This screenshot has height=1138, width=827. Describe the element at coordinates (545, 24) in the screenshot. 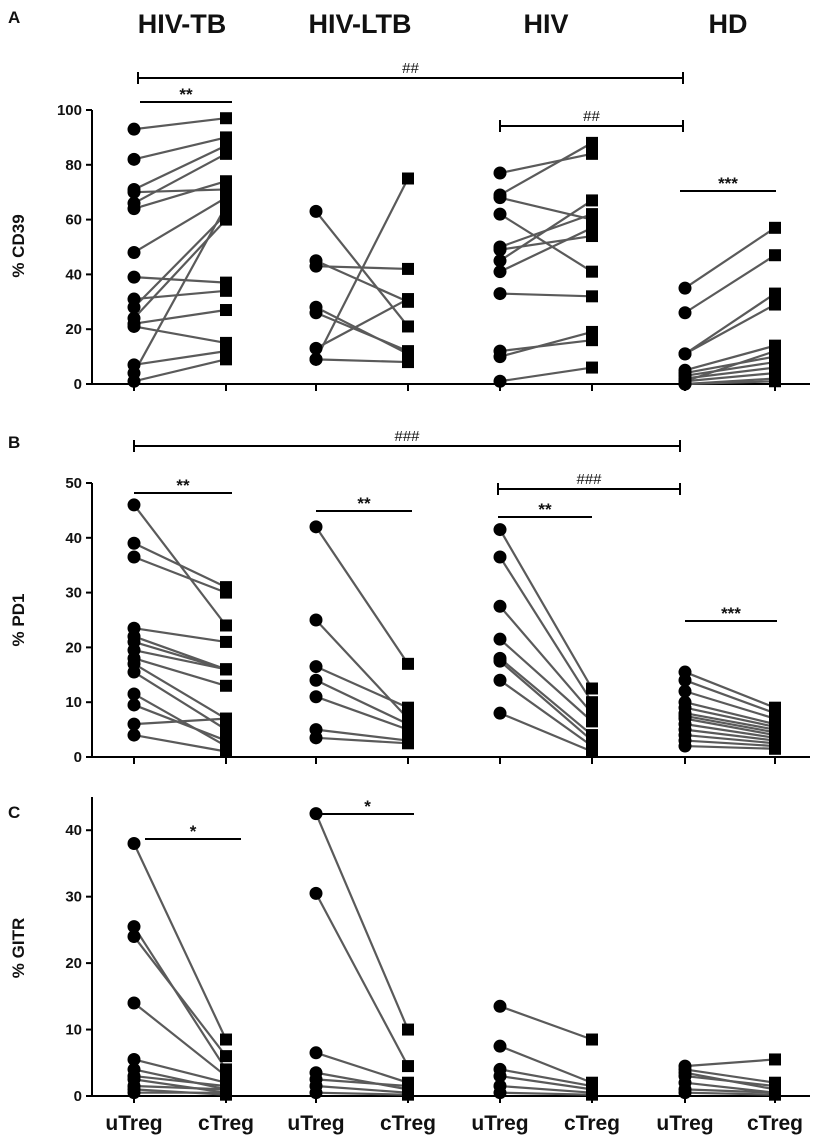

I see `group-title-hiv: HIV` at that location.